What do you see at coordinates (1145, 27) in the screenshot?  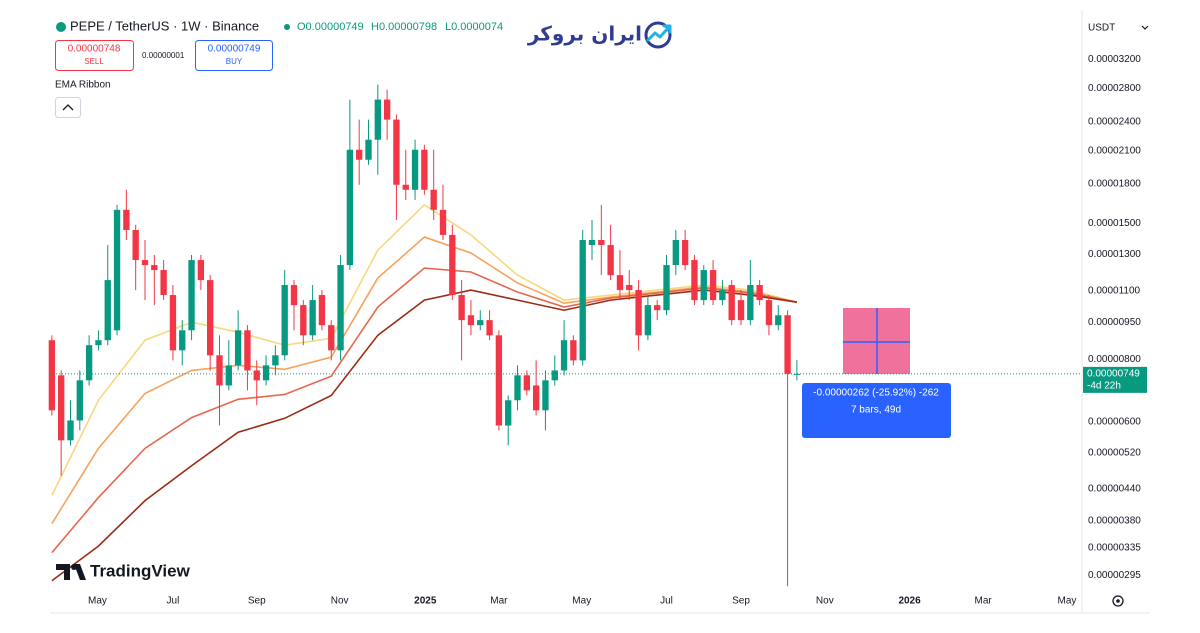 I see `currency-caret` at bounding box center [1145, 27].